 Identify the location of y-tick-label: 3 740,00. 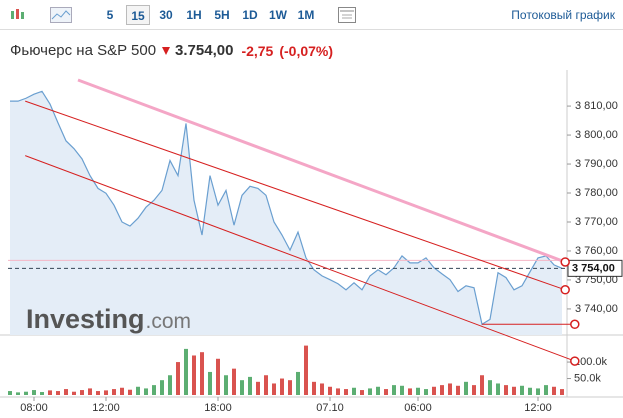
(596, 309).